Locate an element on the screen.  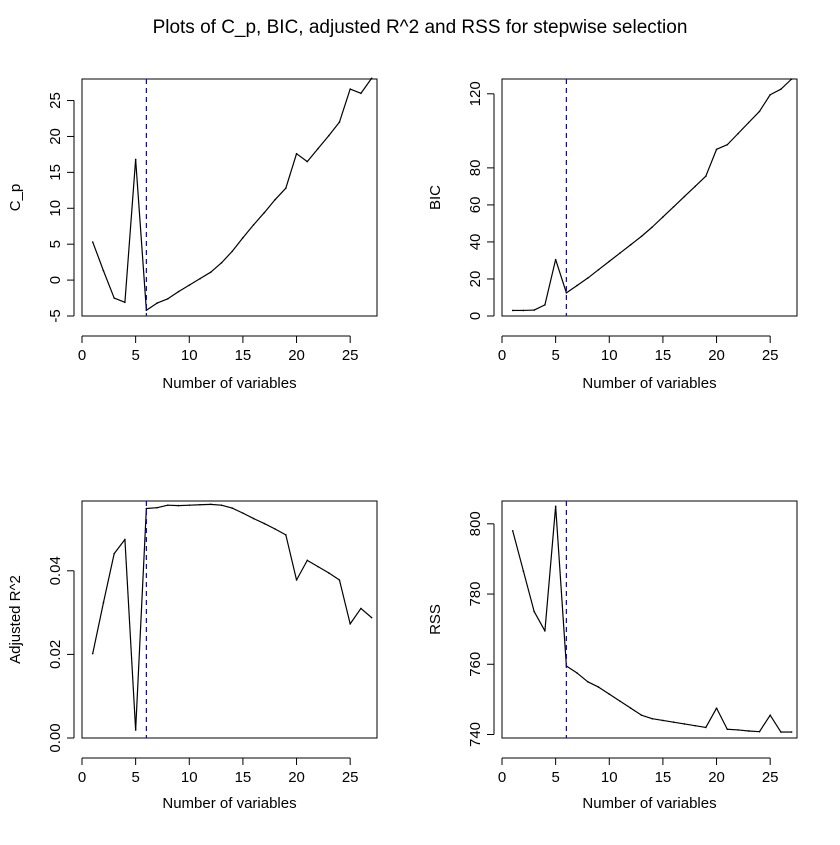
x-tick-label: 15 is located at coordinates (663, 355).